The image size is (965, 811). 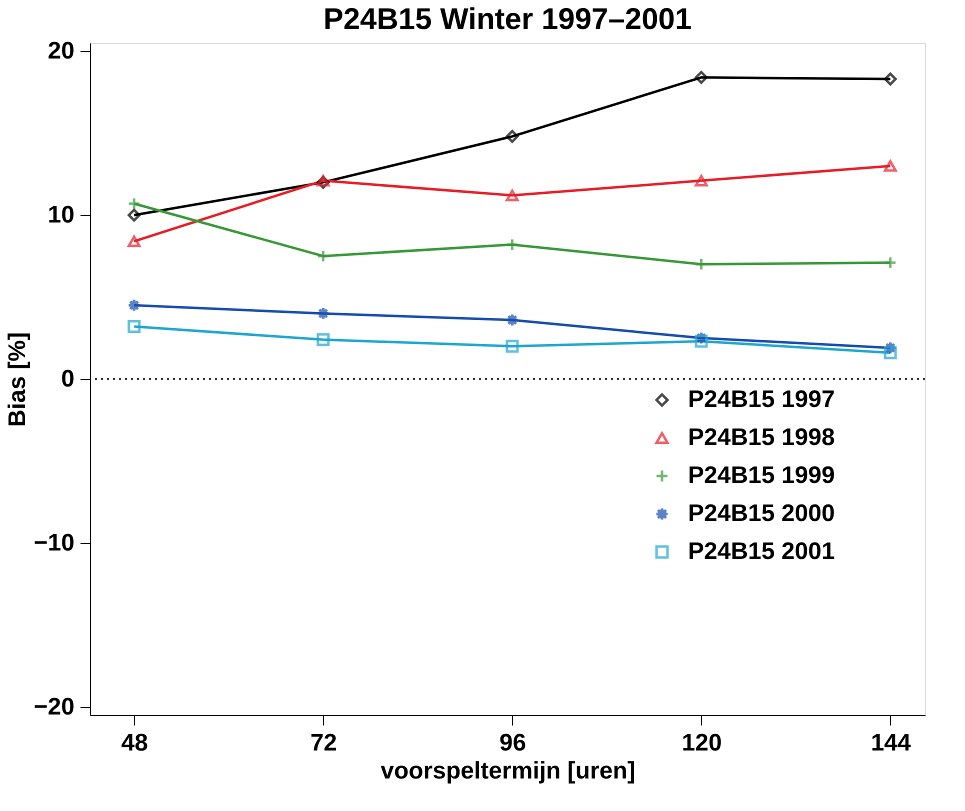 I want to click on legend-label: P24B15 2000, so click(x=761, y=513).